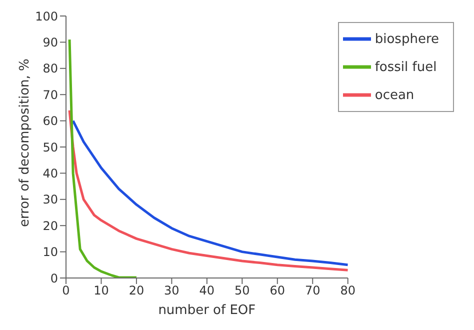 The width and height of the screenshot is (474, 330). What do you see at coordinates (136, 291) in the screenshot?
I see `x-tick-label: 20` at bounding box center [136, 291].